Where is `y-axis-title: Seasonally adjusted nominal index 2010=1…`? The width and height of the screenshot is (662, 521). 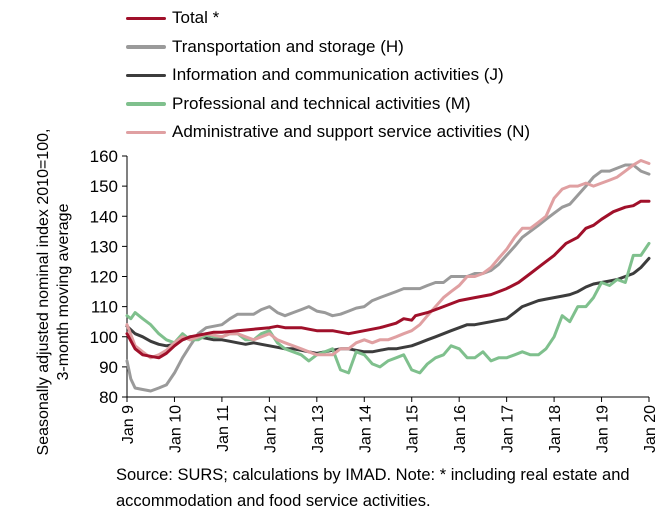
y-axis-title: Seasonally adjusted nominal index 2010=1… is located at coordinates (54, 292).